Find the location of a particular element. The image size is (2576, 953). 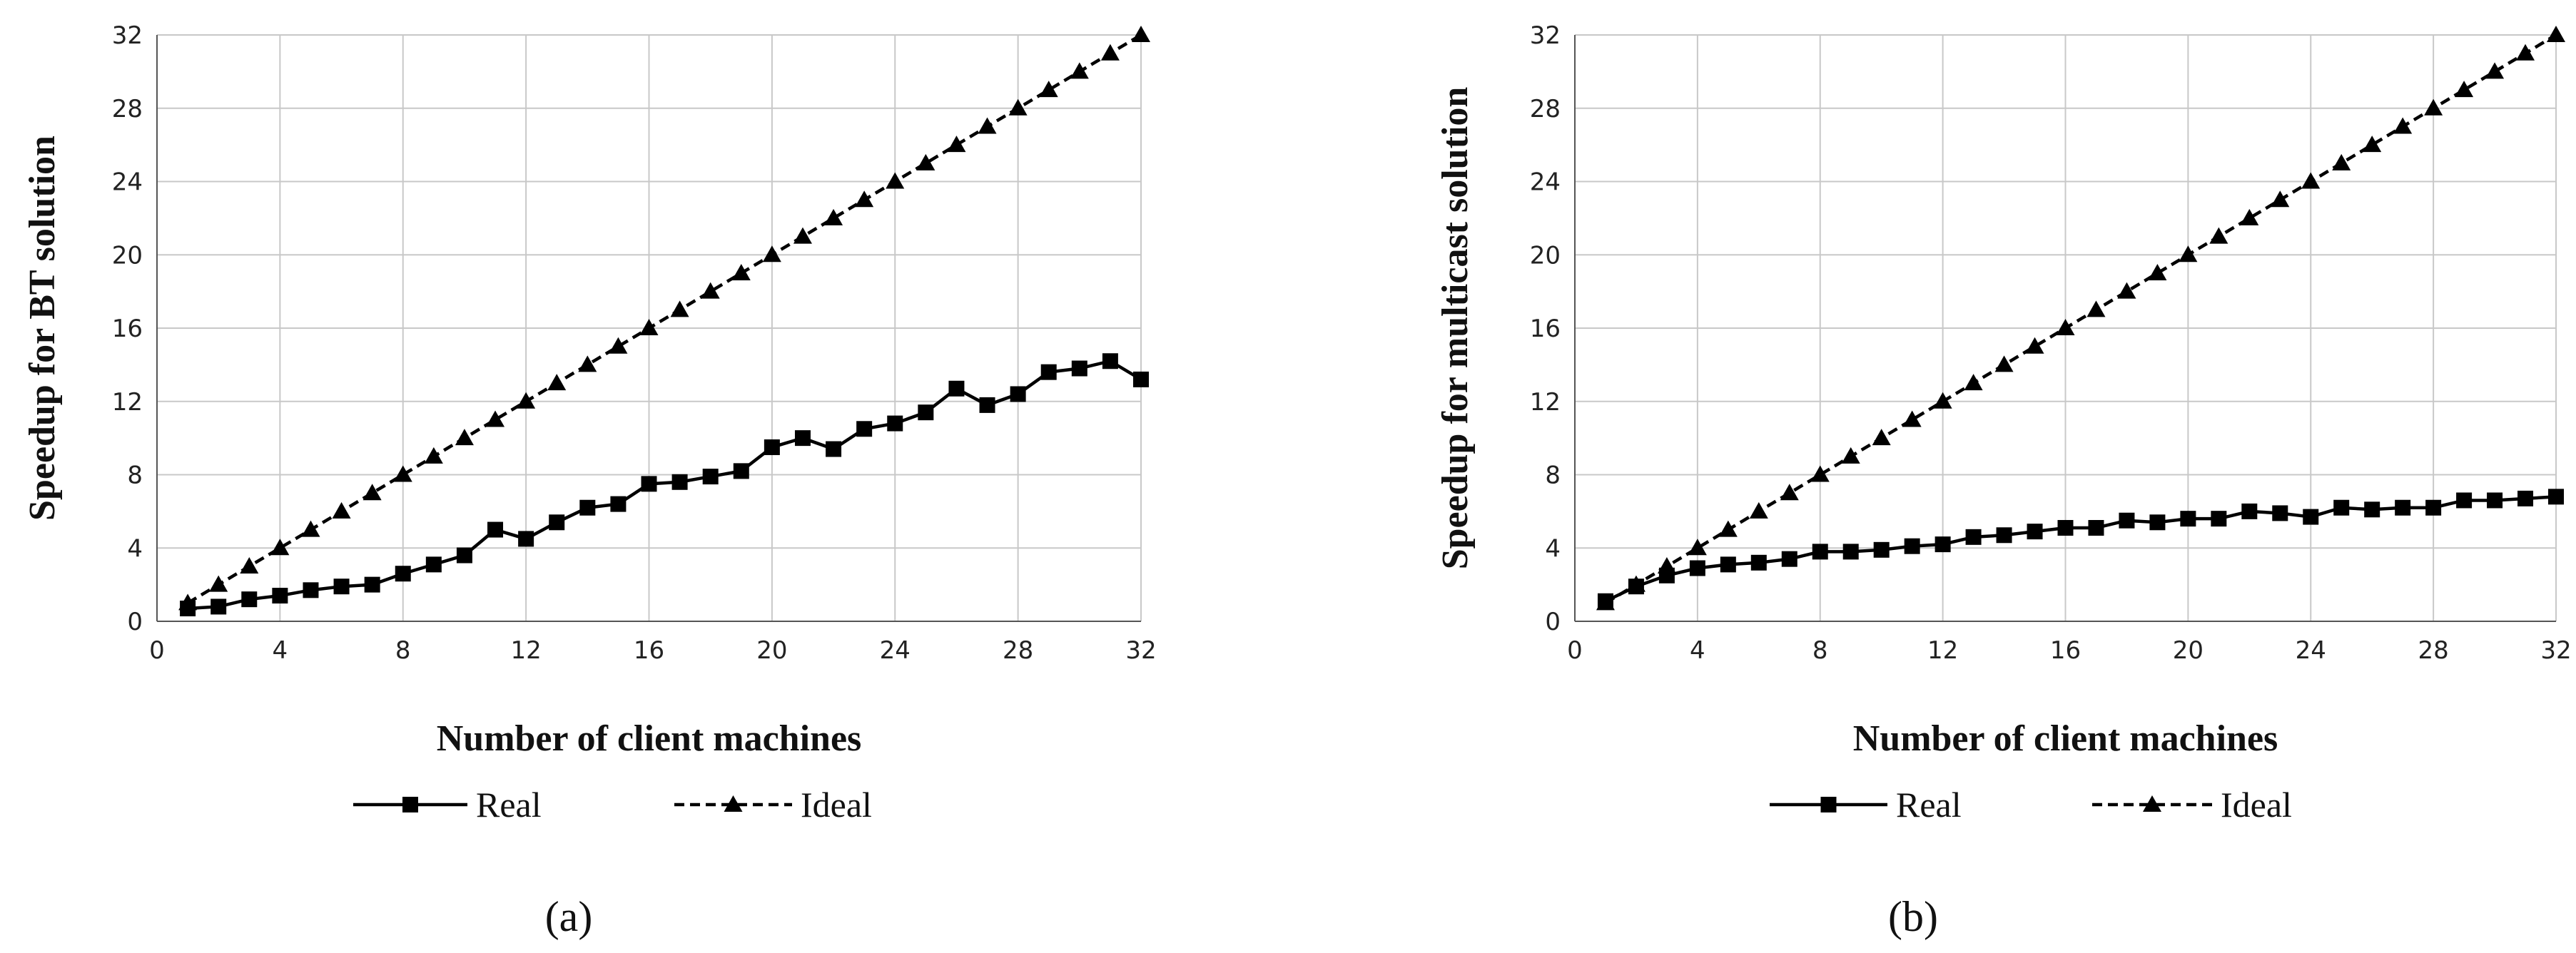

legend-label: Real is located at coordinates (509, 805).